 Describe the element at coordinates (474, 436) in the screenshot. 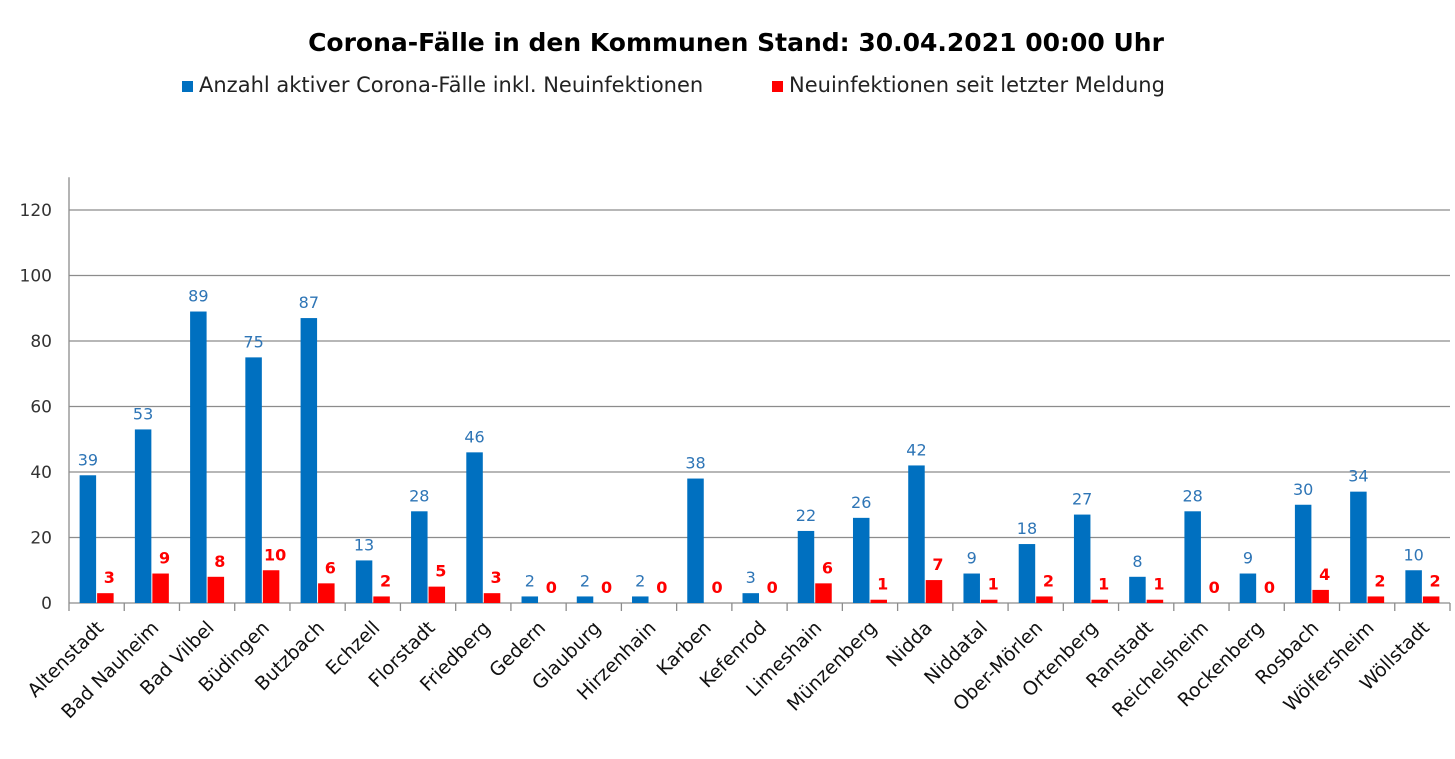

I see `data-label-active-cases: 46` at that location.